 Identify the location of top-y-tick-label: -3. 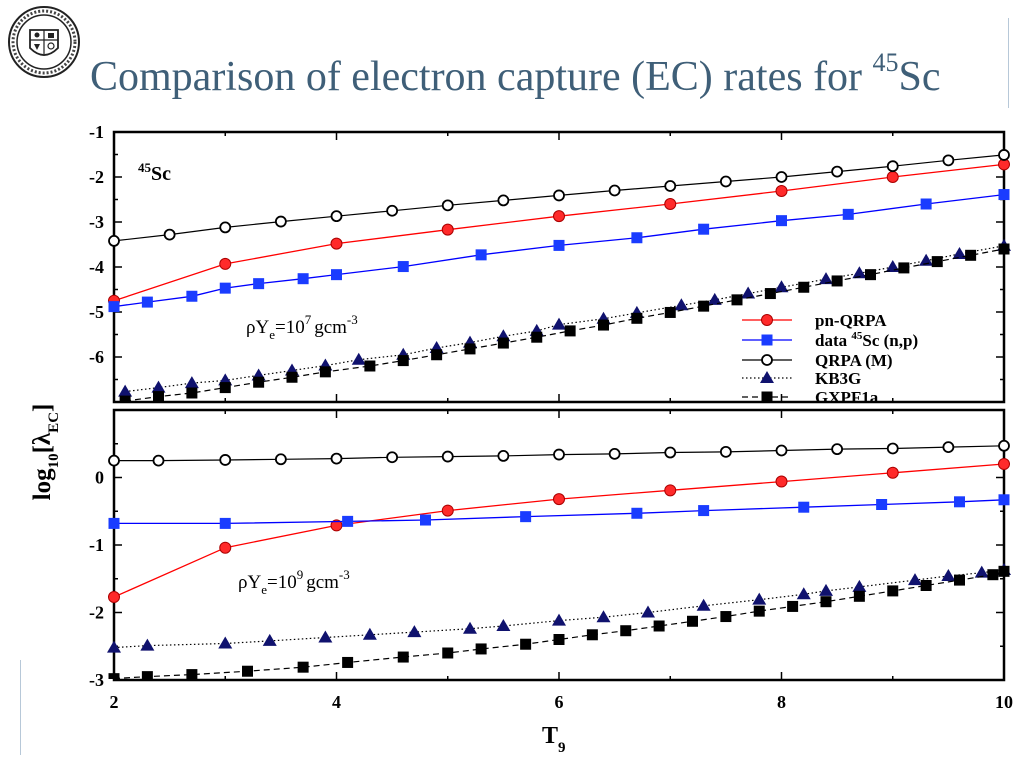
(96, 222).